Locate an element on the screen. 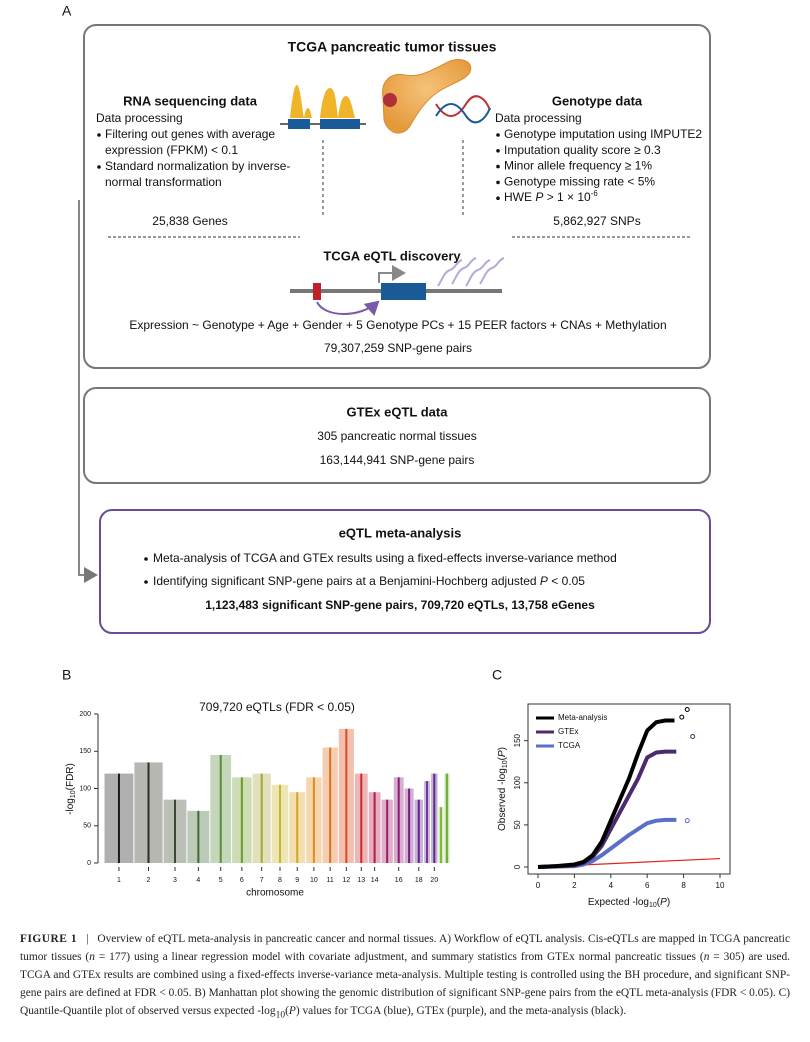 The image size is (810, 1042). x-tick-label: 3 is located at coordinates (175, 880).